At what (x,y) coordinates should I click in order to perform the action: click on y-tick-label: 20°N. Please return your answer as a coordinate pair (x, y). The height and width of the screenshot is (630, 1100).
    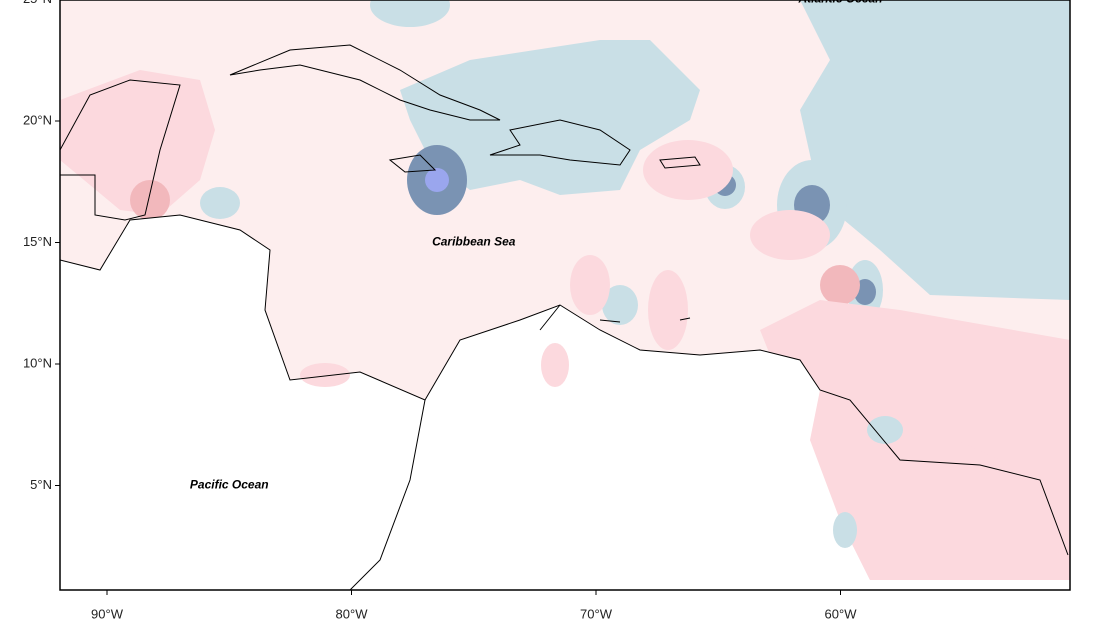
    Looking at the image, I should click on (37, 119).